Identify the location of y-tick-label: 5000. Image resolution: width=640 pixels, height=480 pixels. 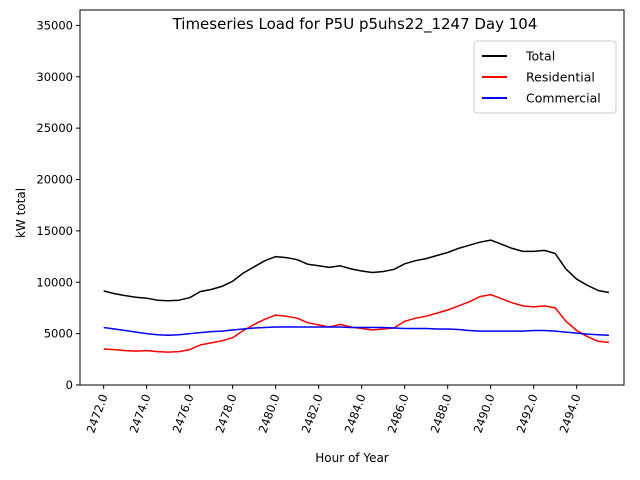
(58, 334).